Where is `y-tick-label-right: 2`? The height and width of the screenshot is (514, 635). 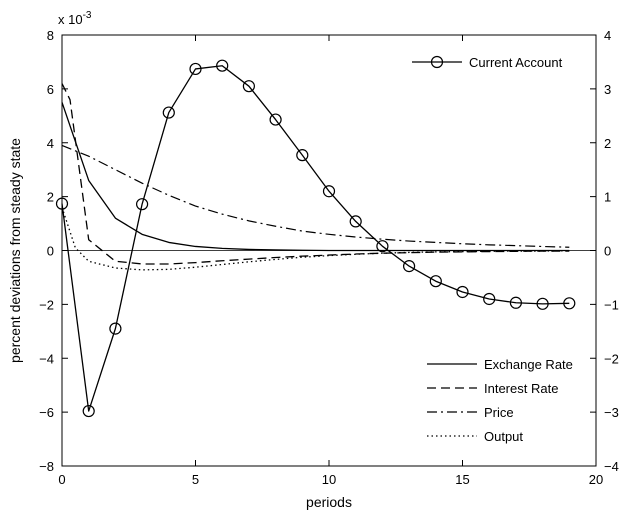
y-tick-label-right: 2 is located at coordinates (607, 143).